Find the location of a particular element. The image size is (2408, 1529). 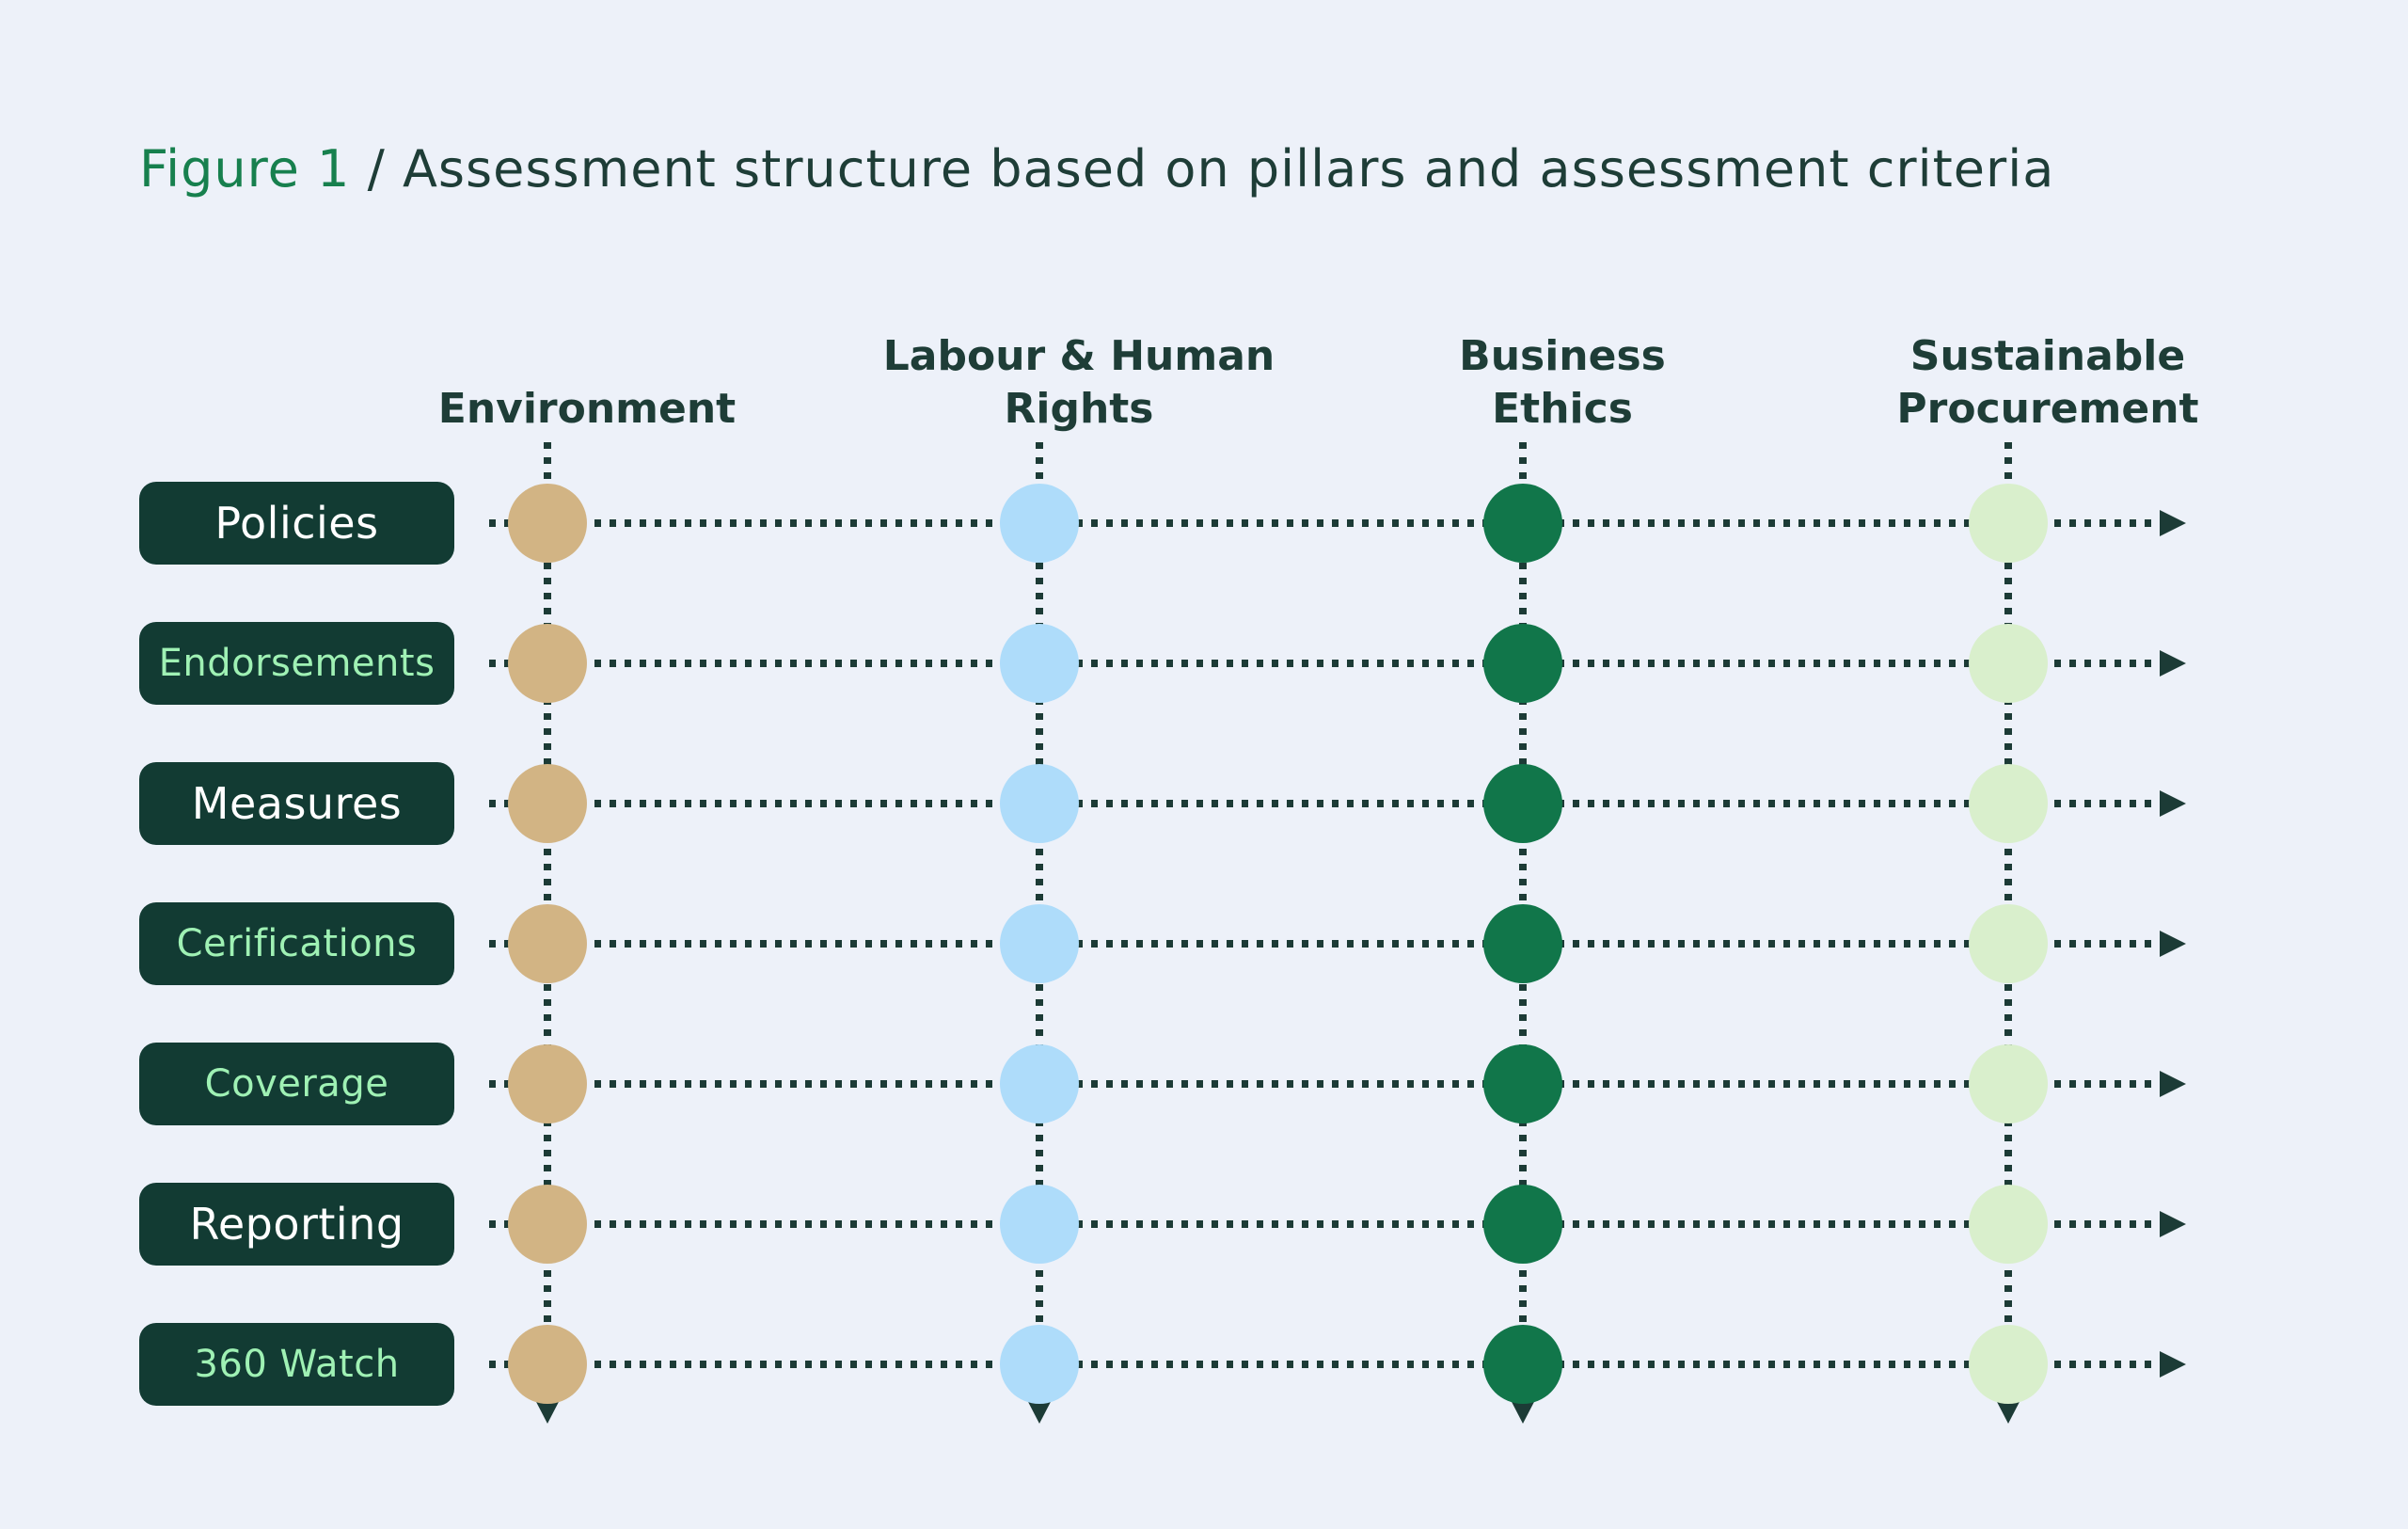

pillar-header-line: Sustainable is located at coordinates (2048, 356).